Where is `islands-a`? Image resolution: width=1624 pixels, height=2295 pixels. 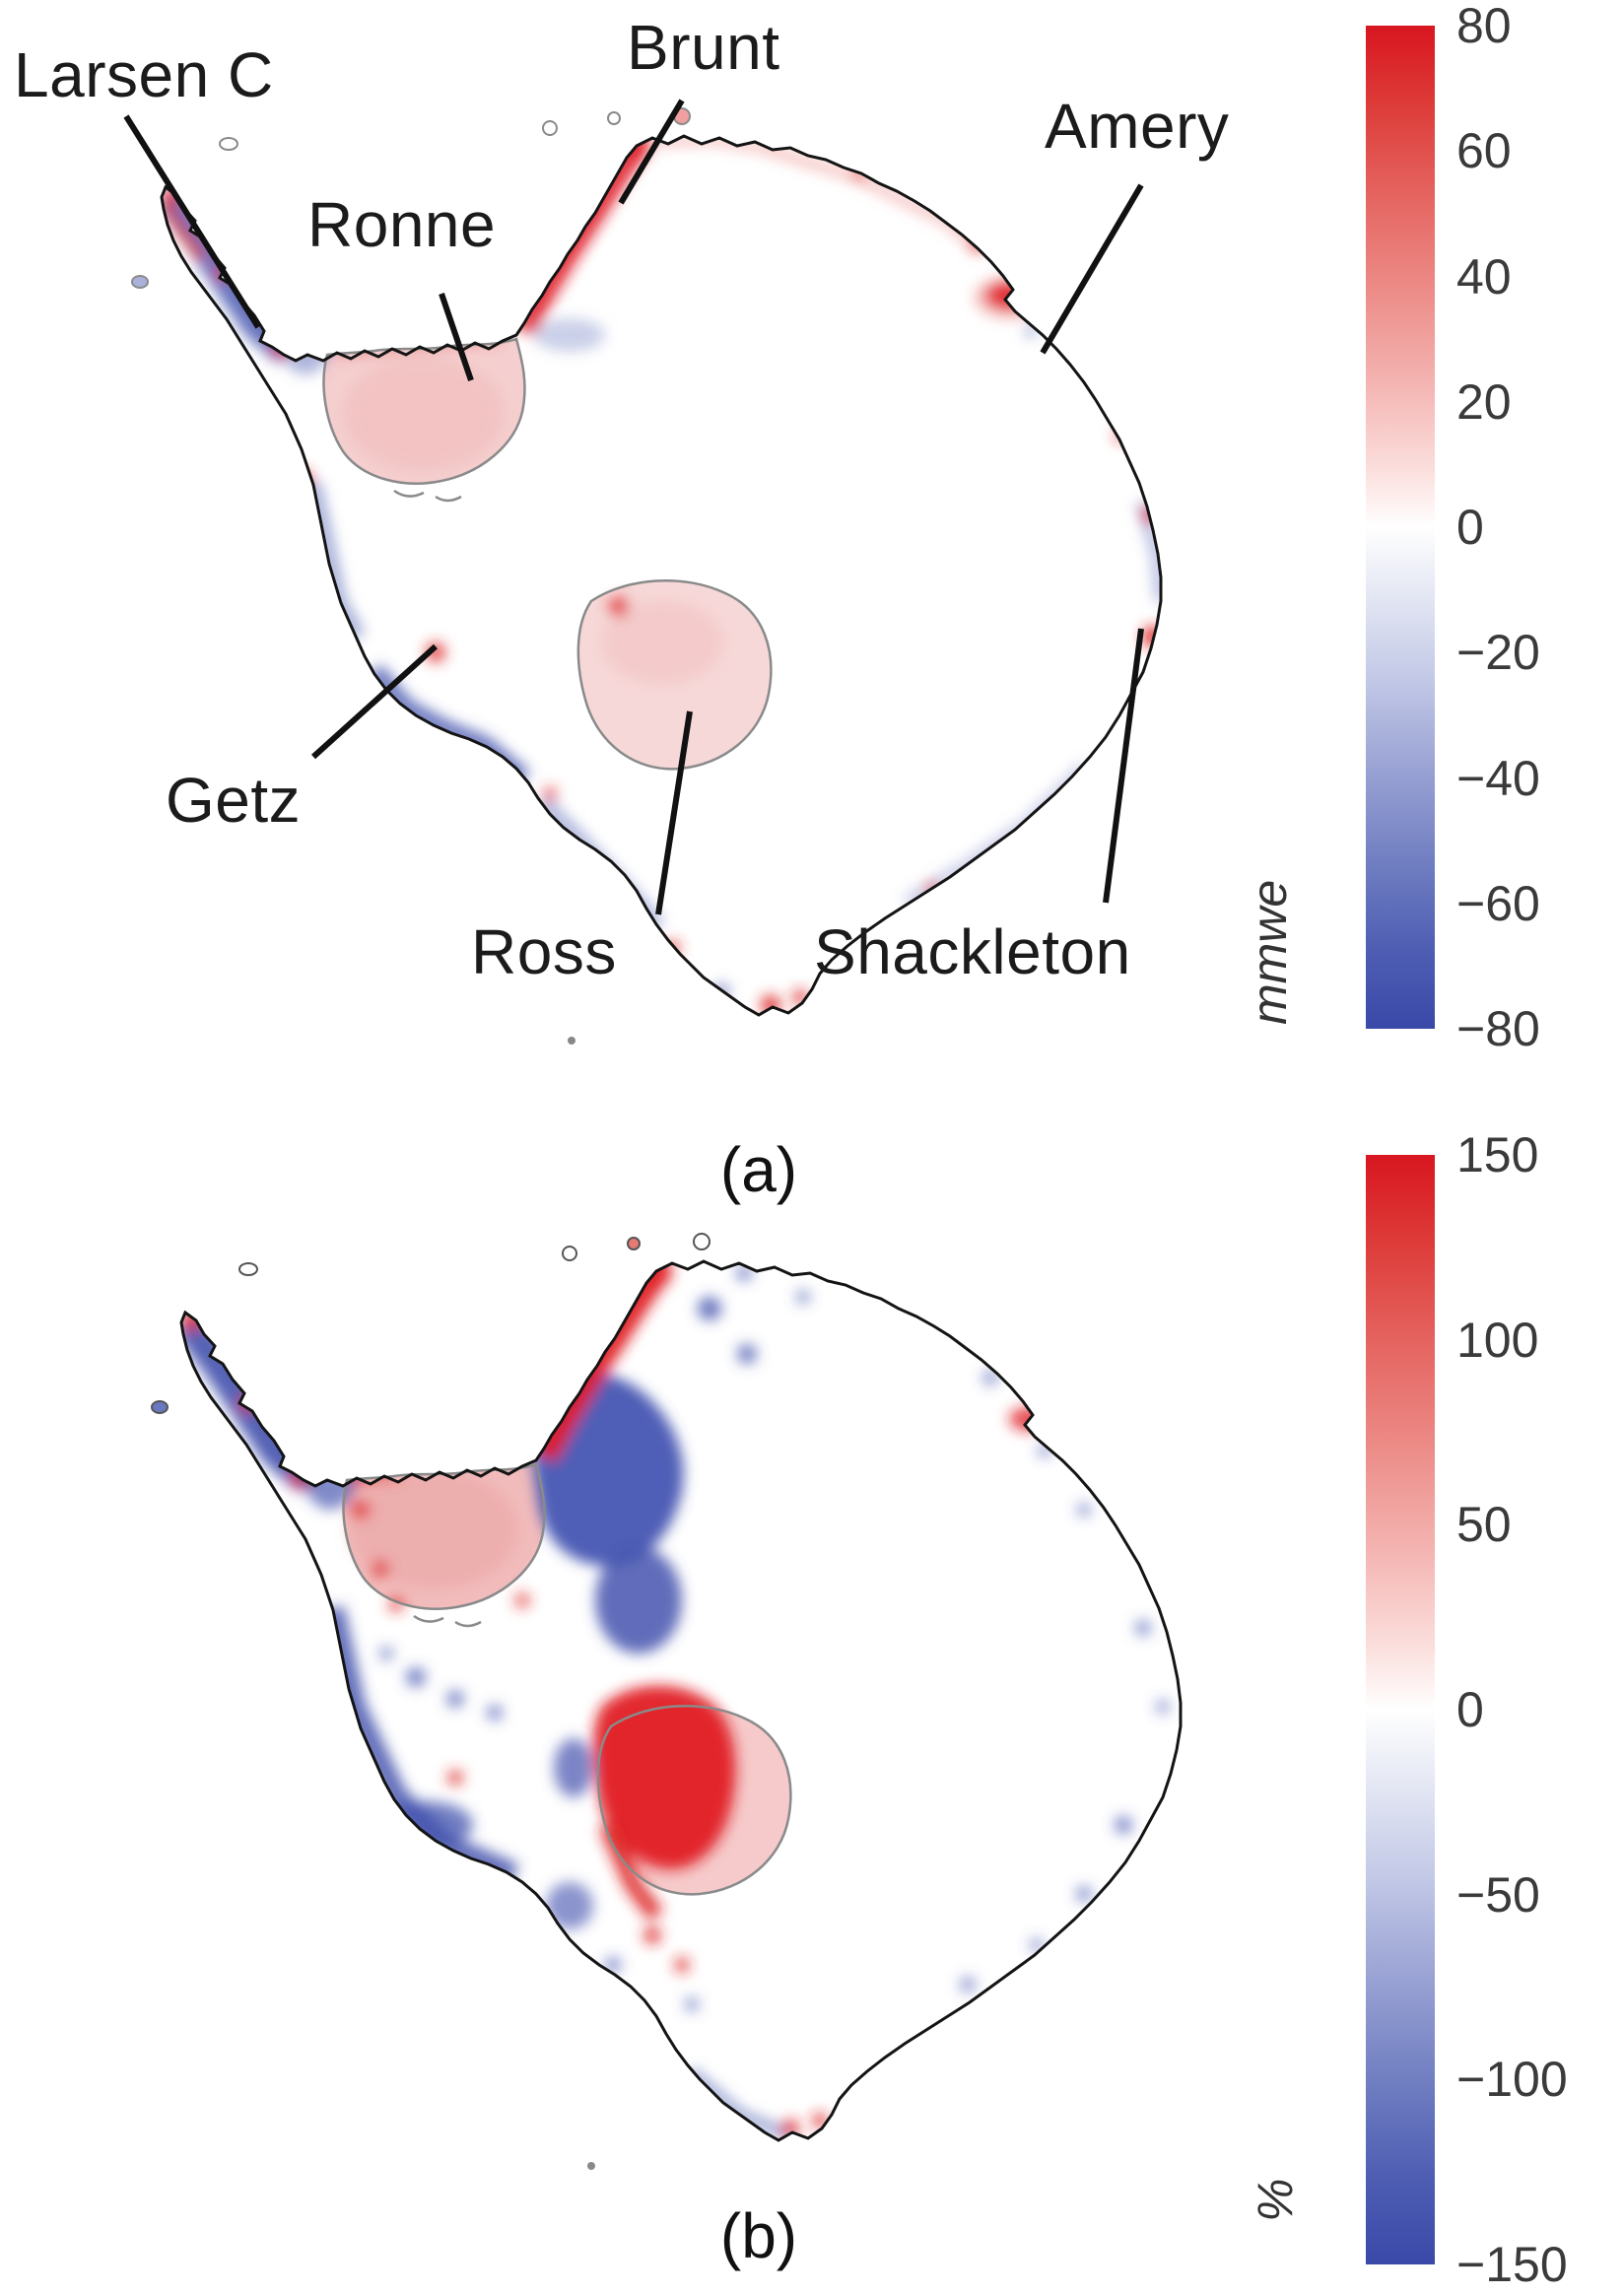
islands-a is located at coordinates (411, 576).